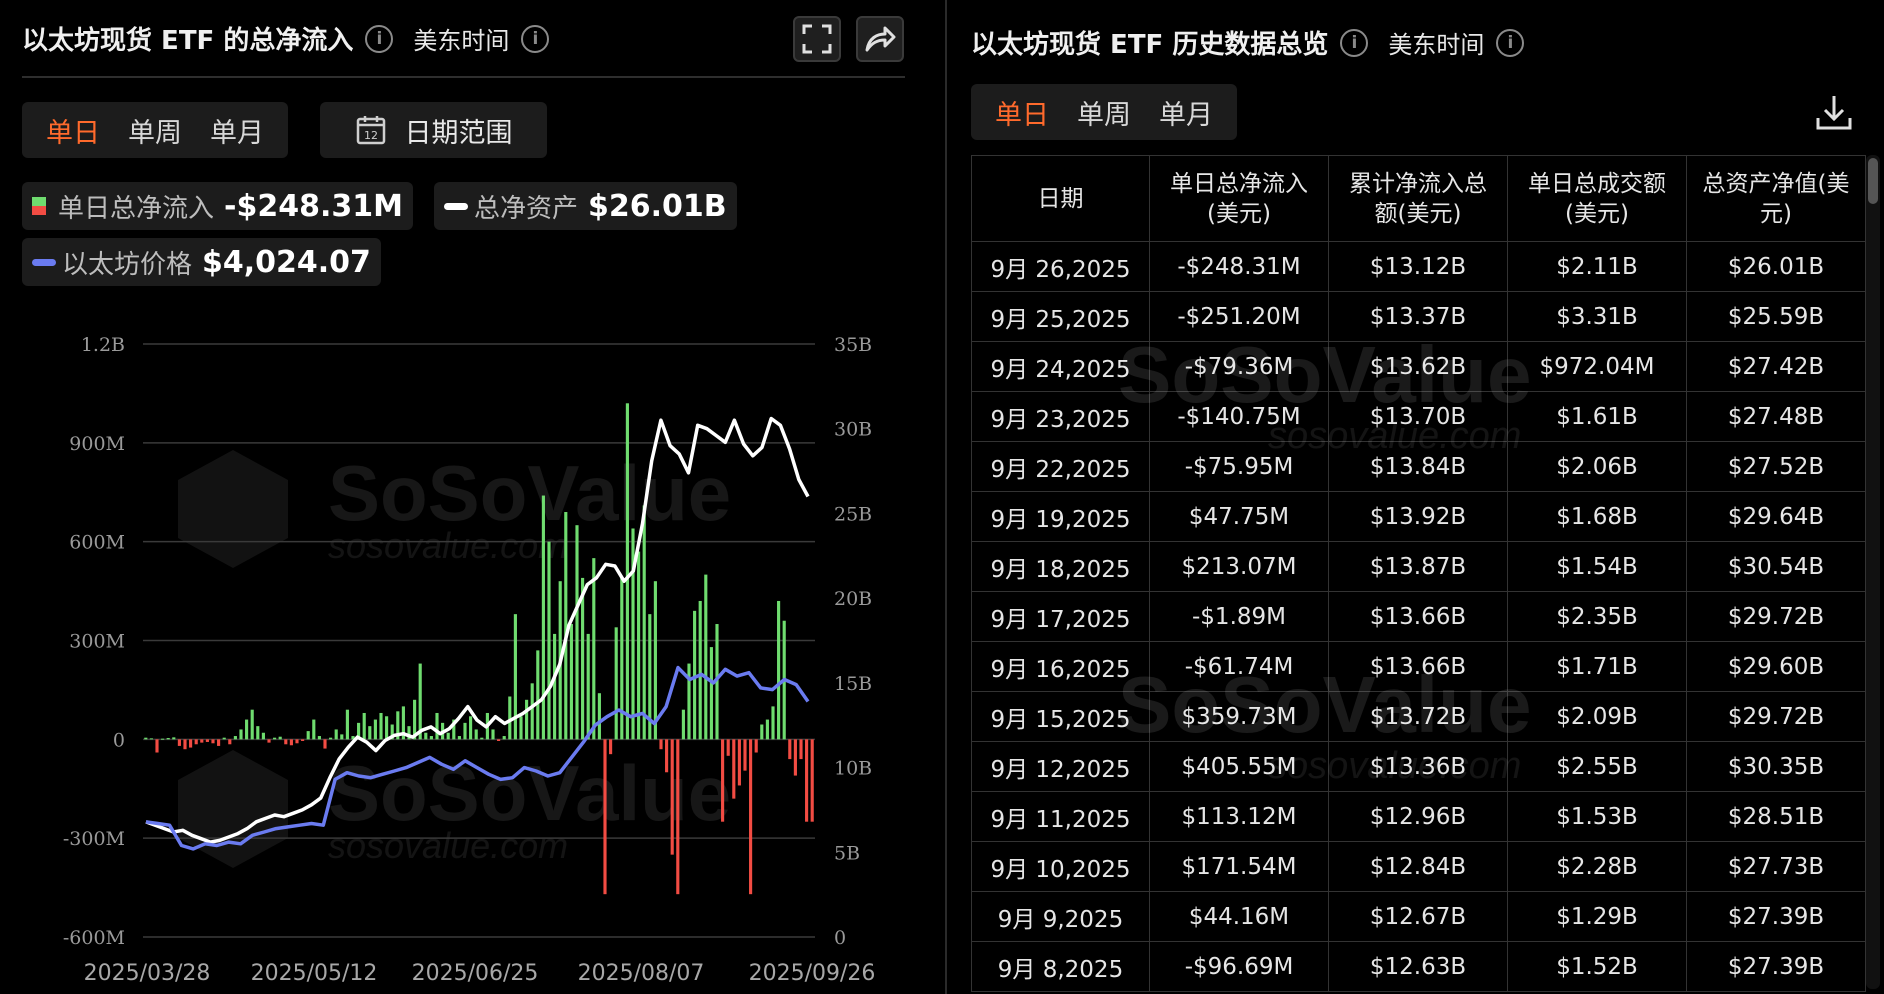 The width and height of the screenshot is (1884, 994). What do you see at coordinates (1834, 114) in the screenshot?
I see `download-button` at bounding box center [1834, 114].